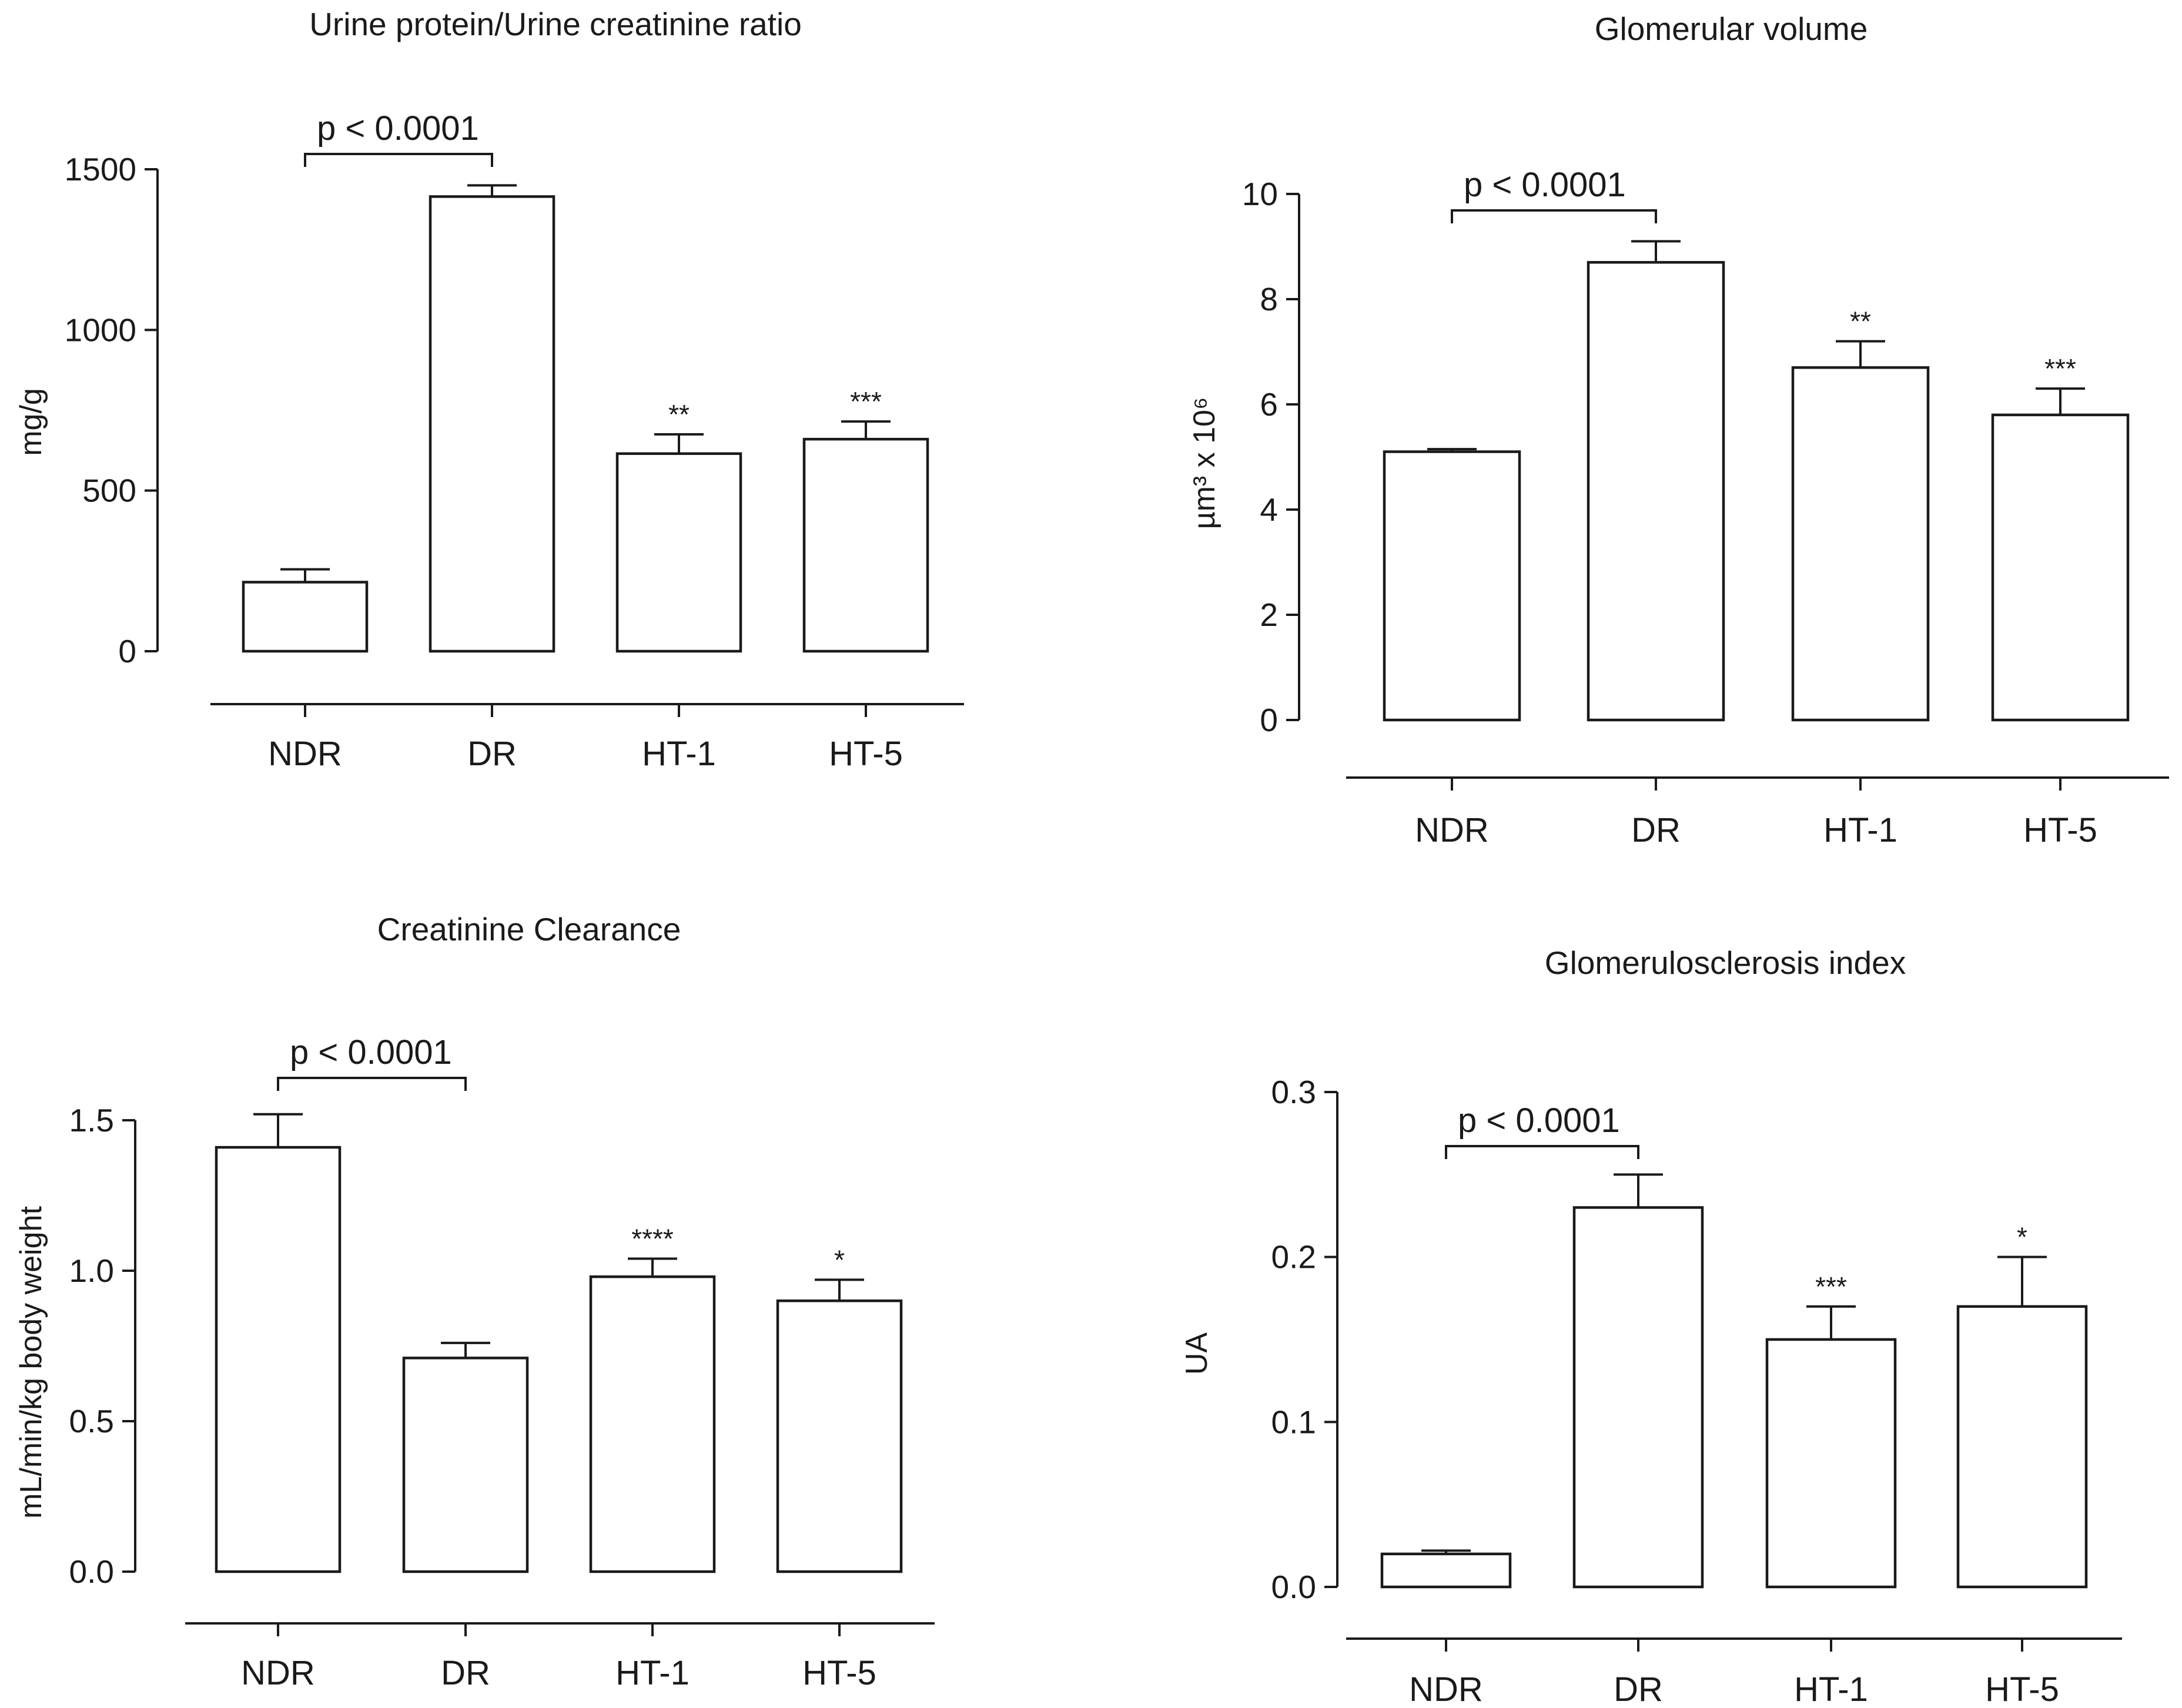  I want to click on y-tick-label: 0.5, so click(91, 1421).